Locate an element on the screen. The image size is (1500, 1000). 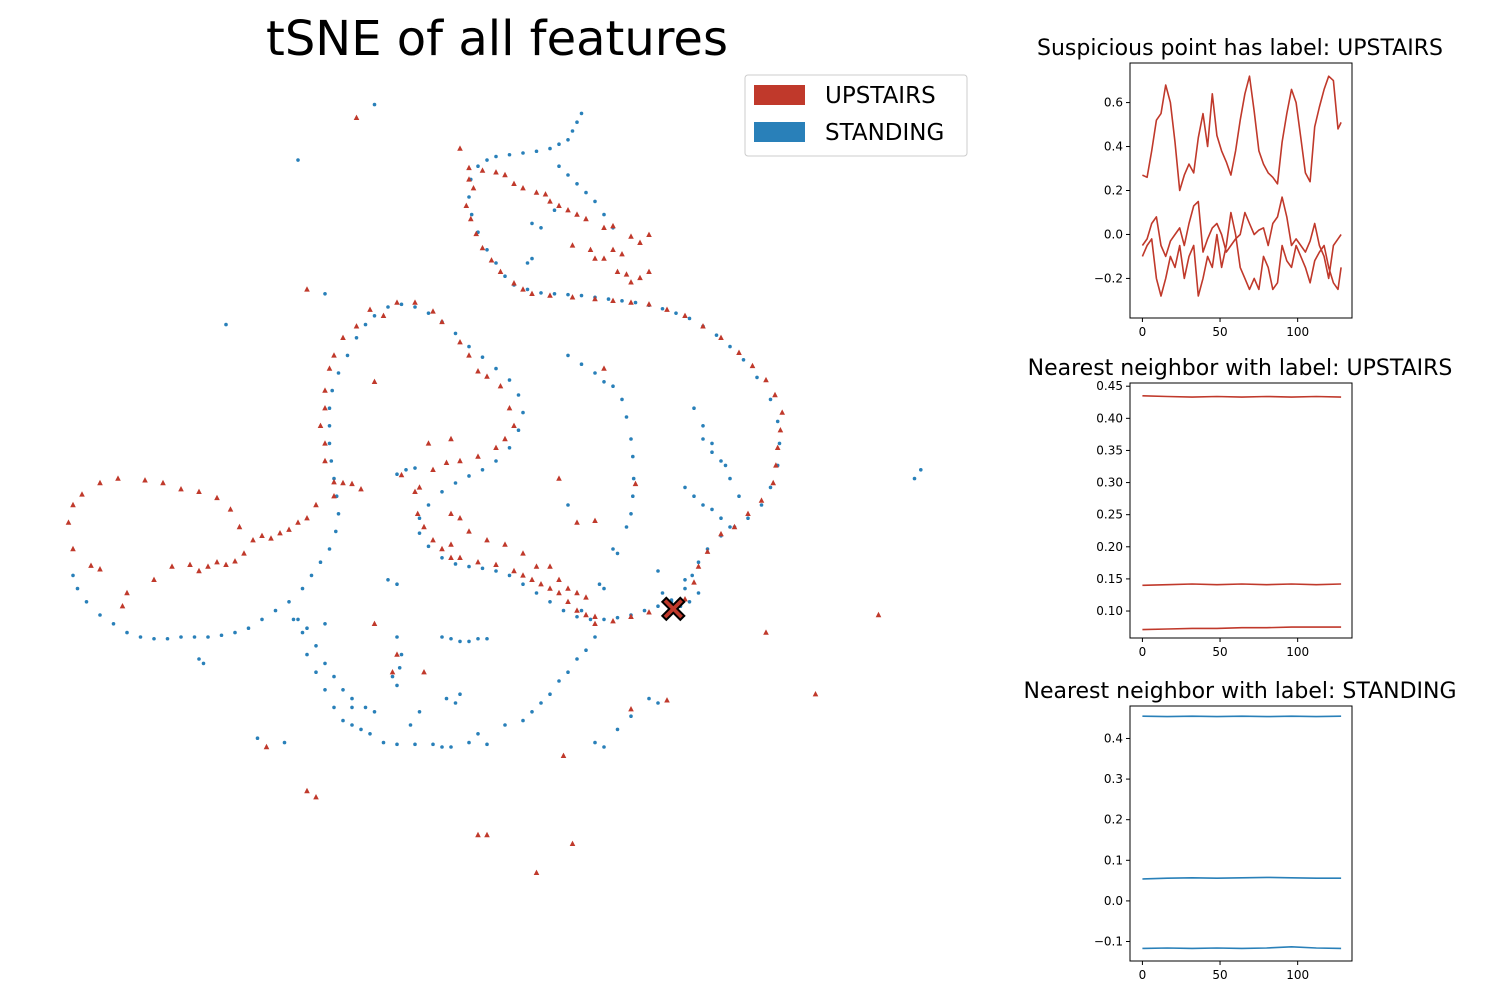
y-tick-label: 0.45 is located at coordinates (1109, 386).